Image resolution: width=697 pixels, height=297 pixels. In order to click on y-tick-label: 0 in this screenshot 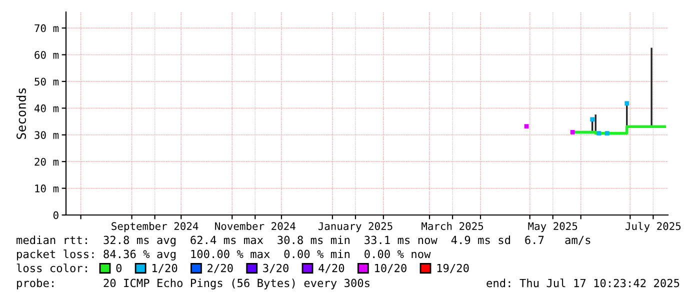, I will do `click(55, 215)`.